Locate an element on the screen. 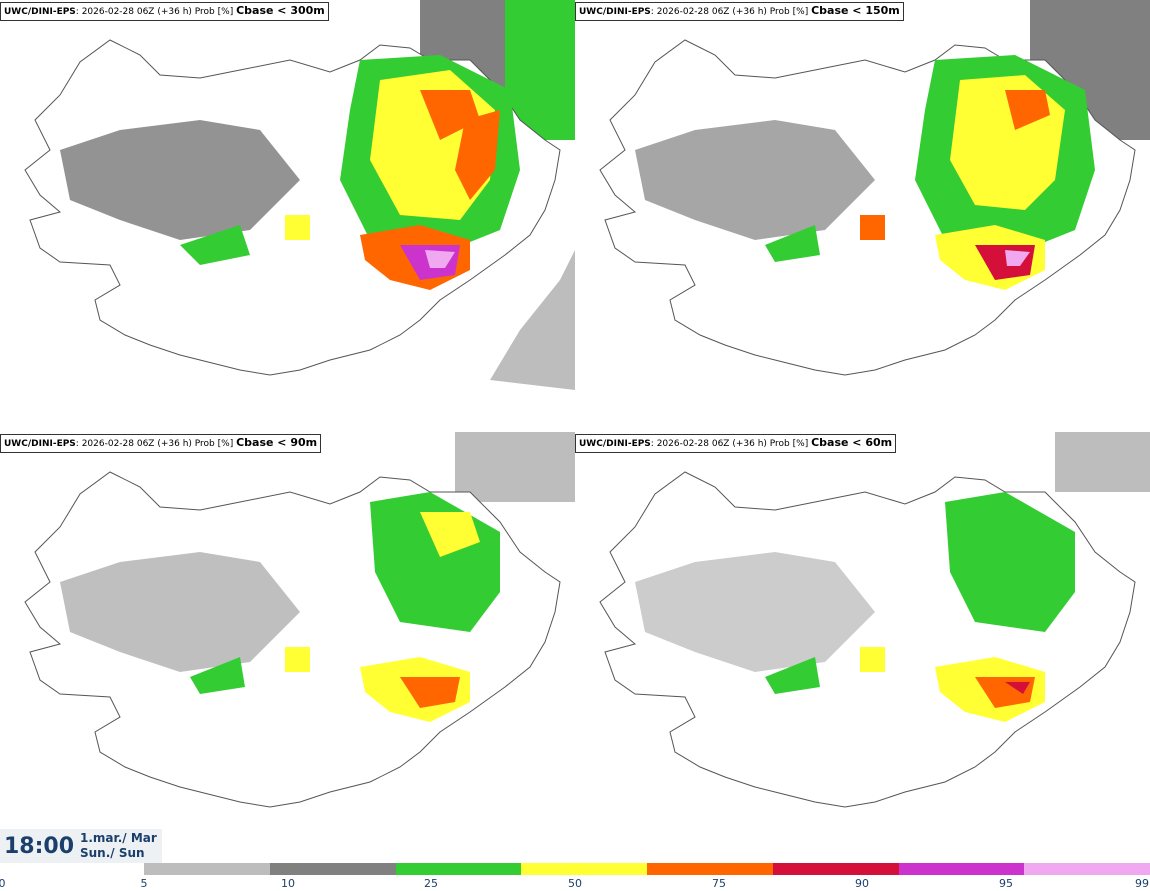 The width and height of the screenshot is (1150, 891). legend-tick-label: 10 is located at coordinates (288, 883).